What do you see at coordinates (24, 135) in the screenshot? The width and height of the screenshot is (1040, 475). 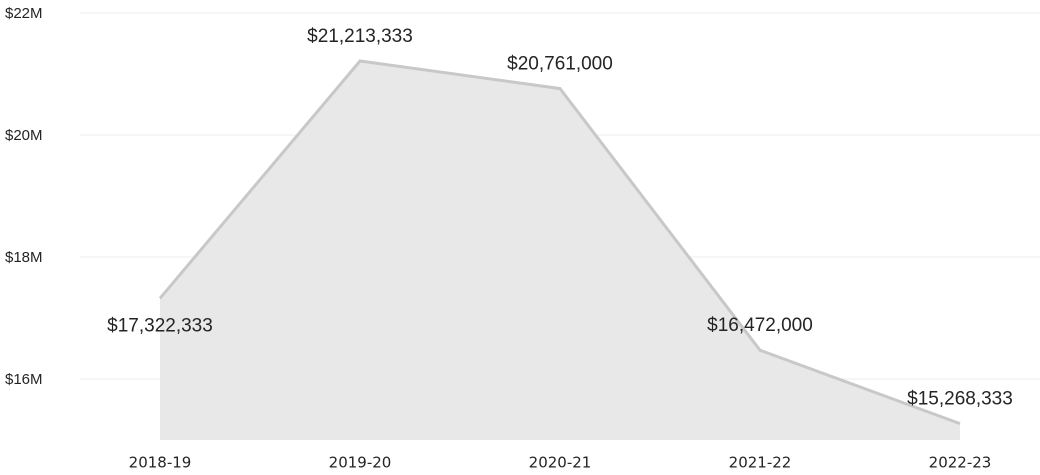 I see `y-tick-label: $20M` at bounding box center [24, 135].